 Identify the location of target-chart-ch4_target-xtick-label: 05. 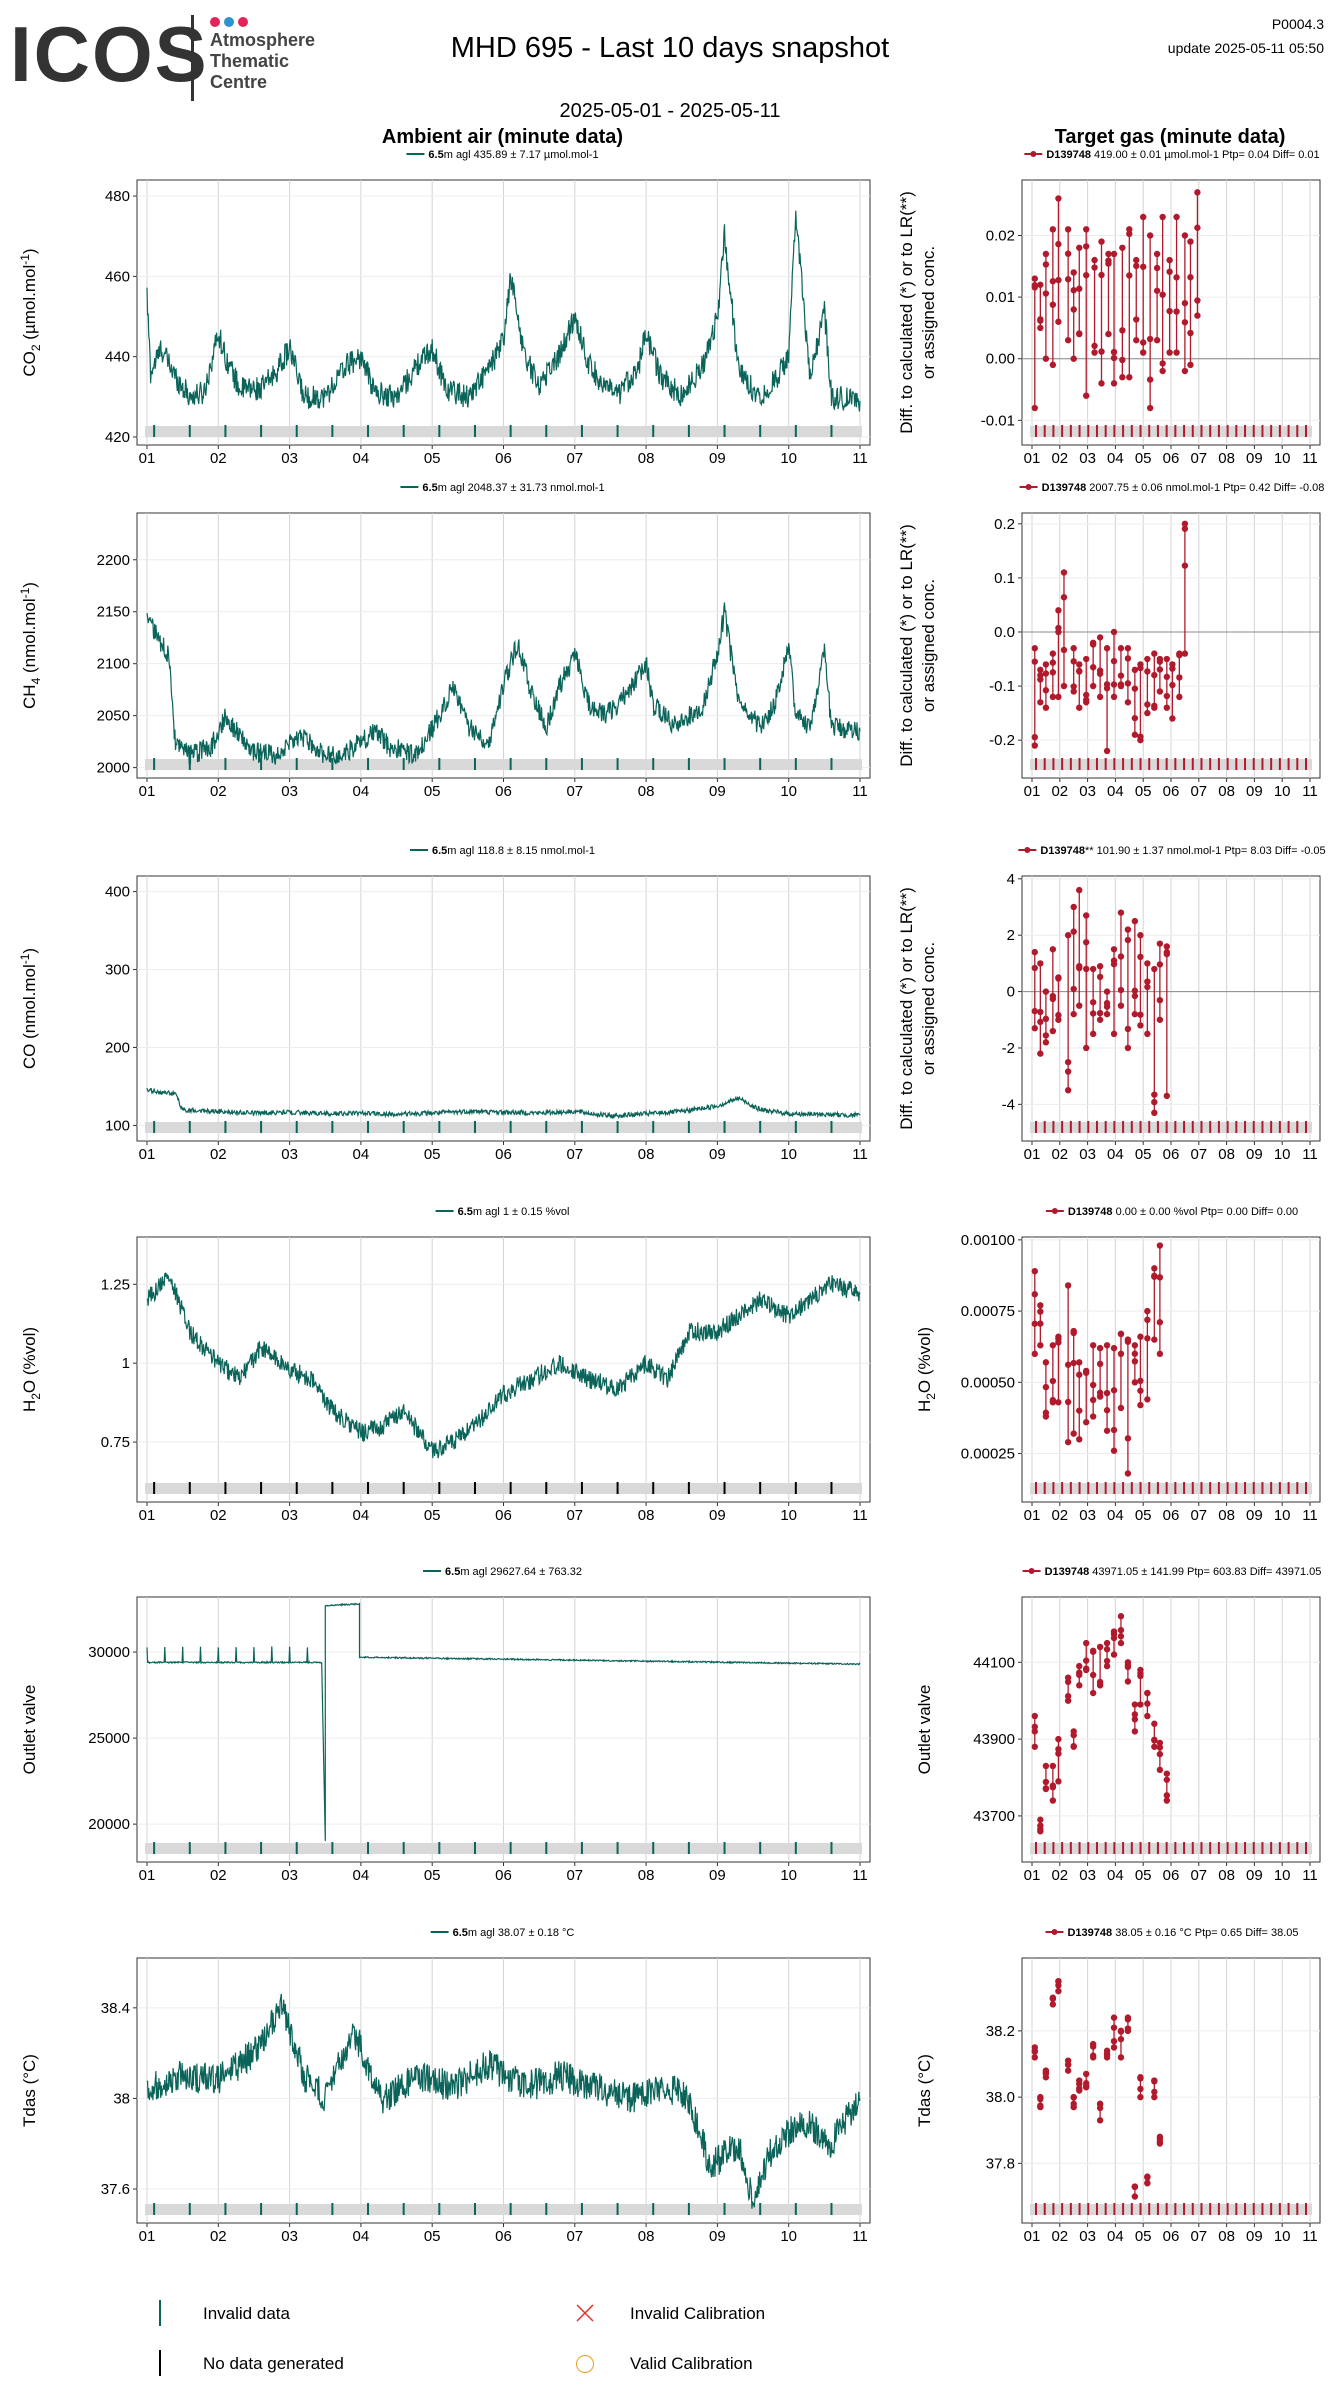
(1143, 791).